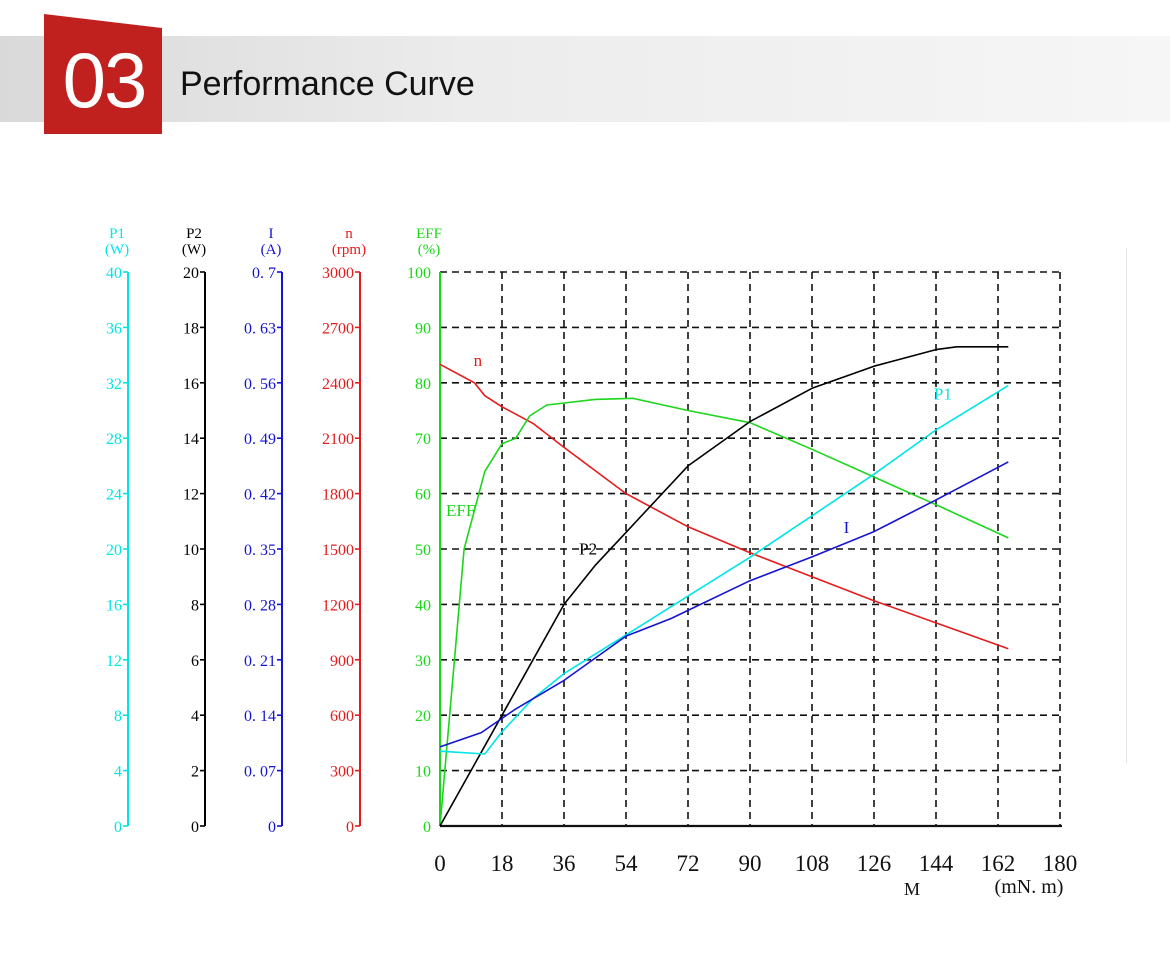 The image size is (1170, 953). Describe the element at coordinates (943, 393) in the screenshot. I see `series-p1-label: P1` at that location.